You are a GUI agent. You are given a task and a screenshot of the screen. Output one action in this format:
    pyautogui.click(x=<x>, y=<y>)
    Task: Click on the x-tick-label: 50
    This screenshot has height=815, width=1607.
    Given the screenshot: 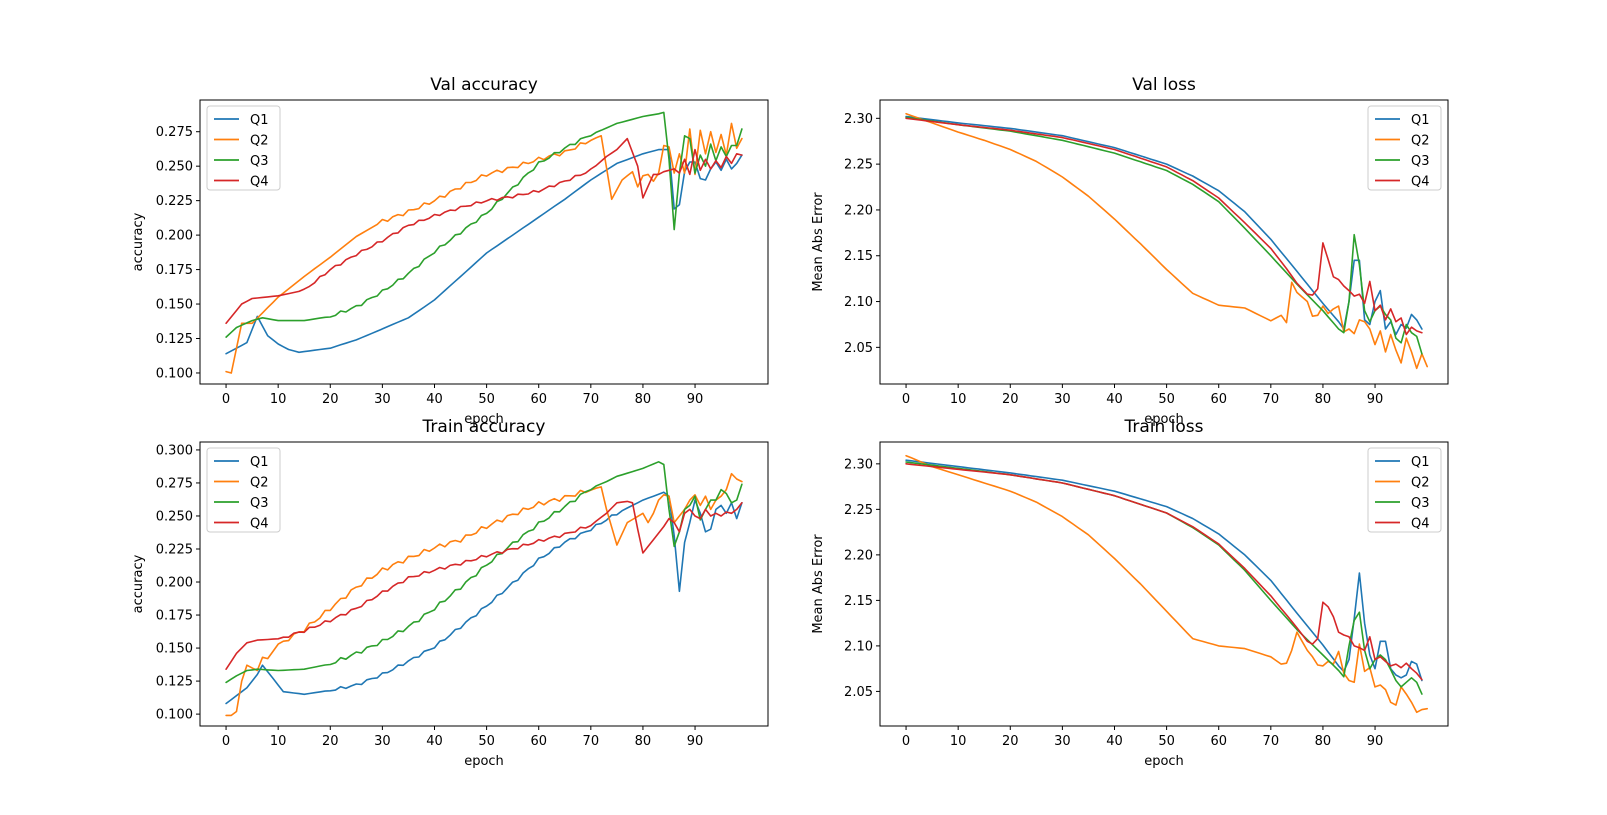 What is the action you would take?
    pyautogui.click(x=486, y=399)
    